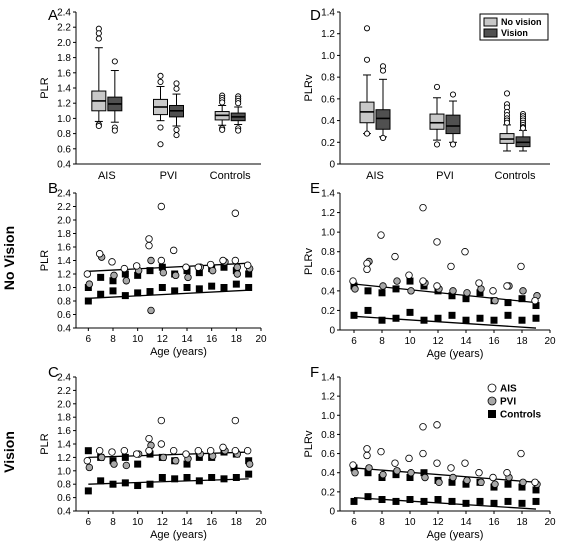  Describe the element at coordinates (309, 87) in the screenshot. I see `y-axis-label-d: PLRv` at that location.